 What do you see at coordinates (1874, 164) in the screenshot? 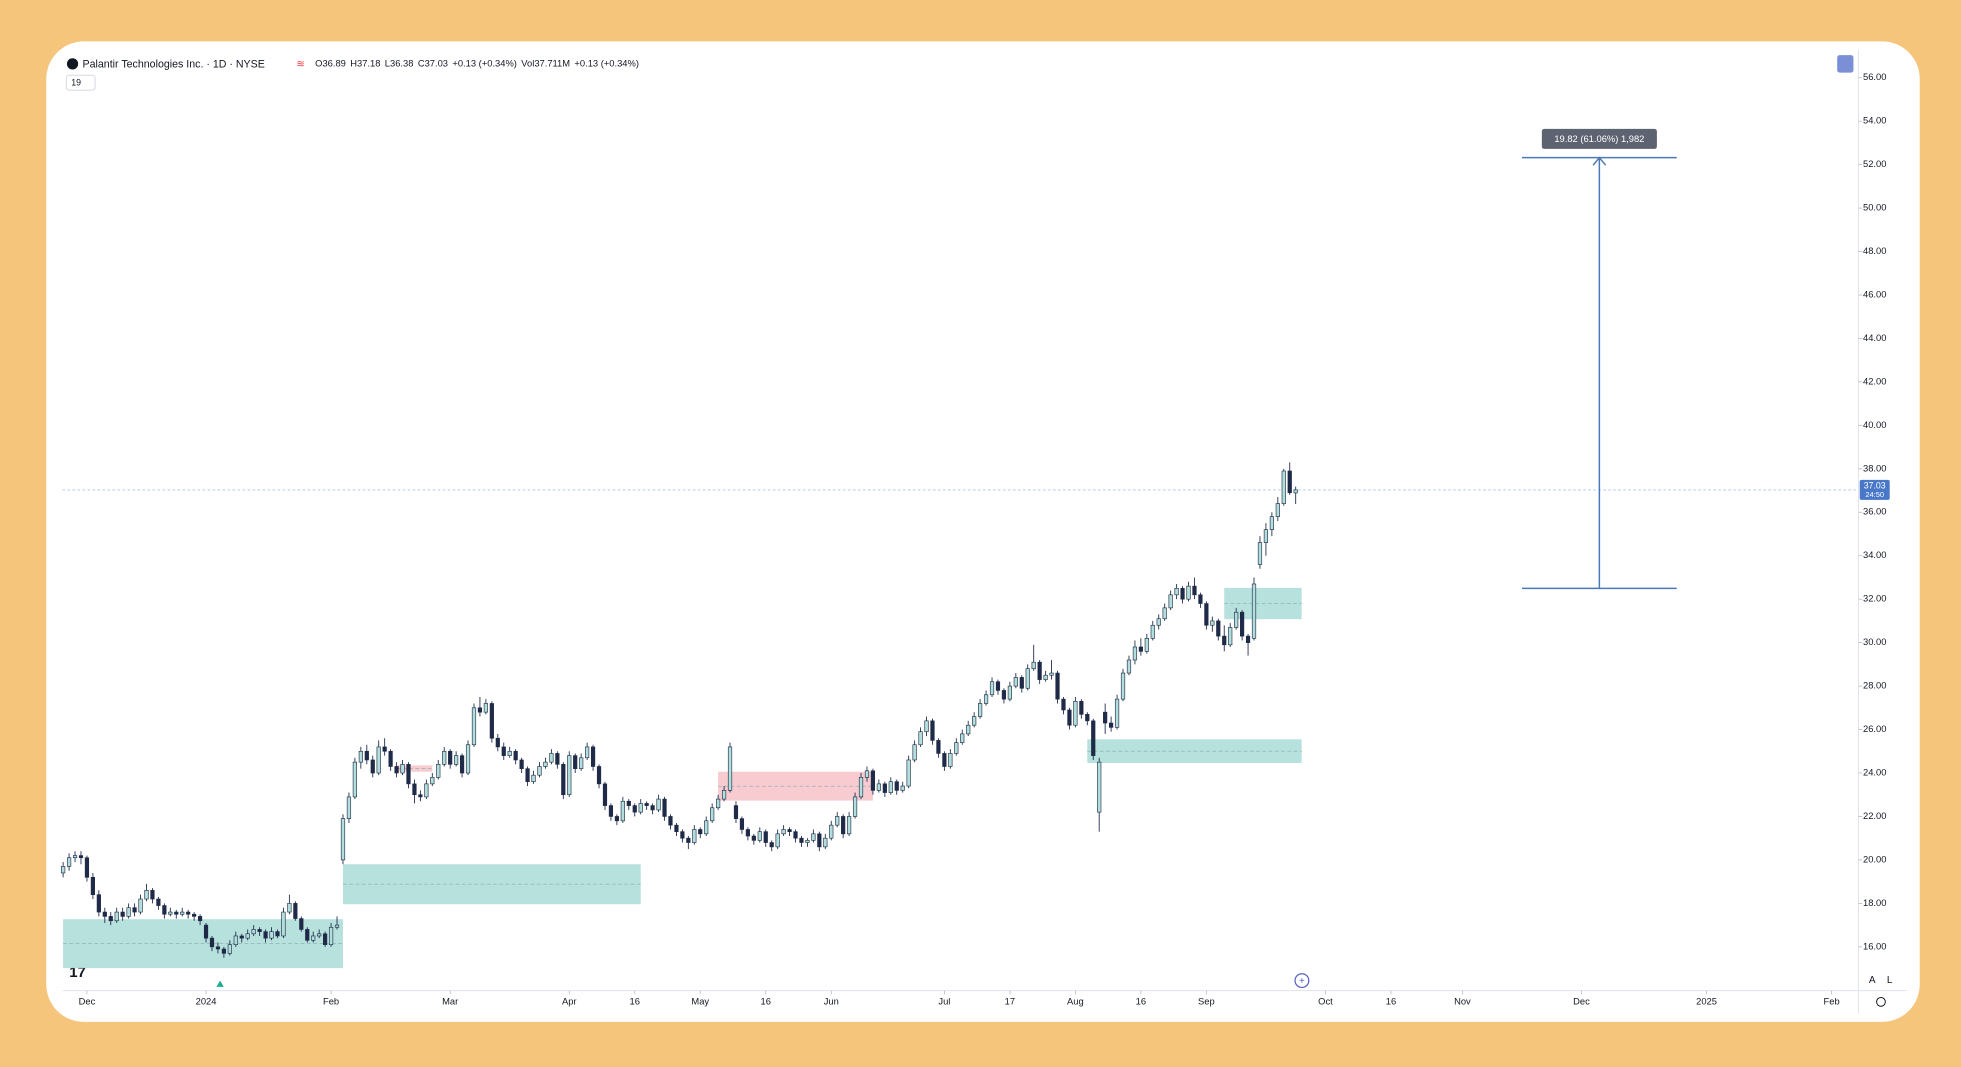
I see `y-tick-label: 52.00` at bounding box center [1874, 164].